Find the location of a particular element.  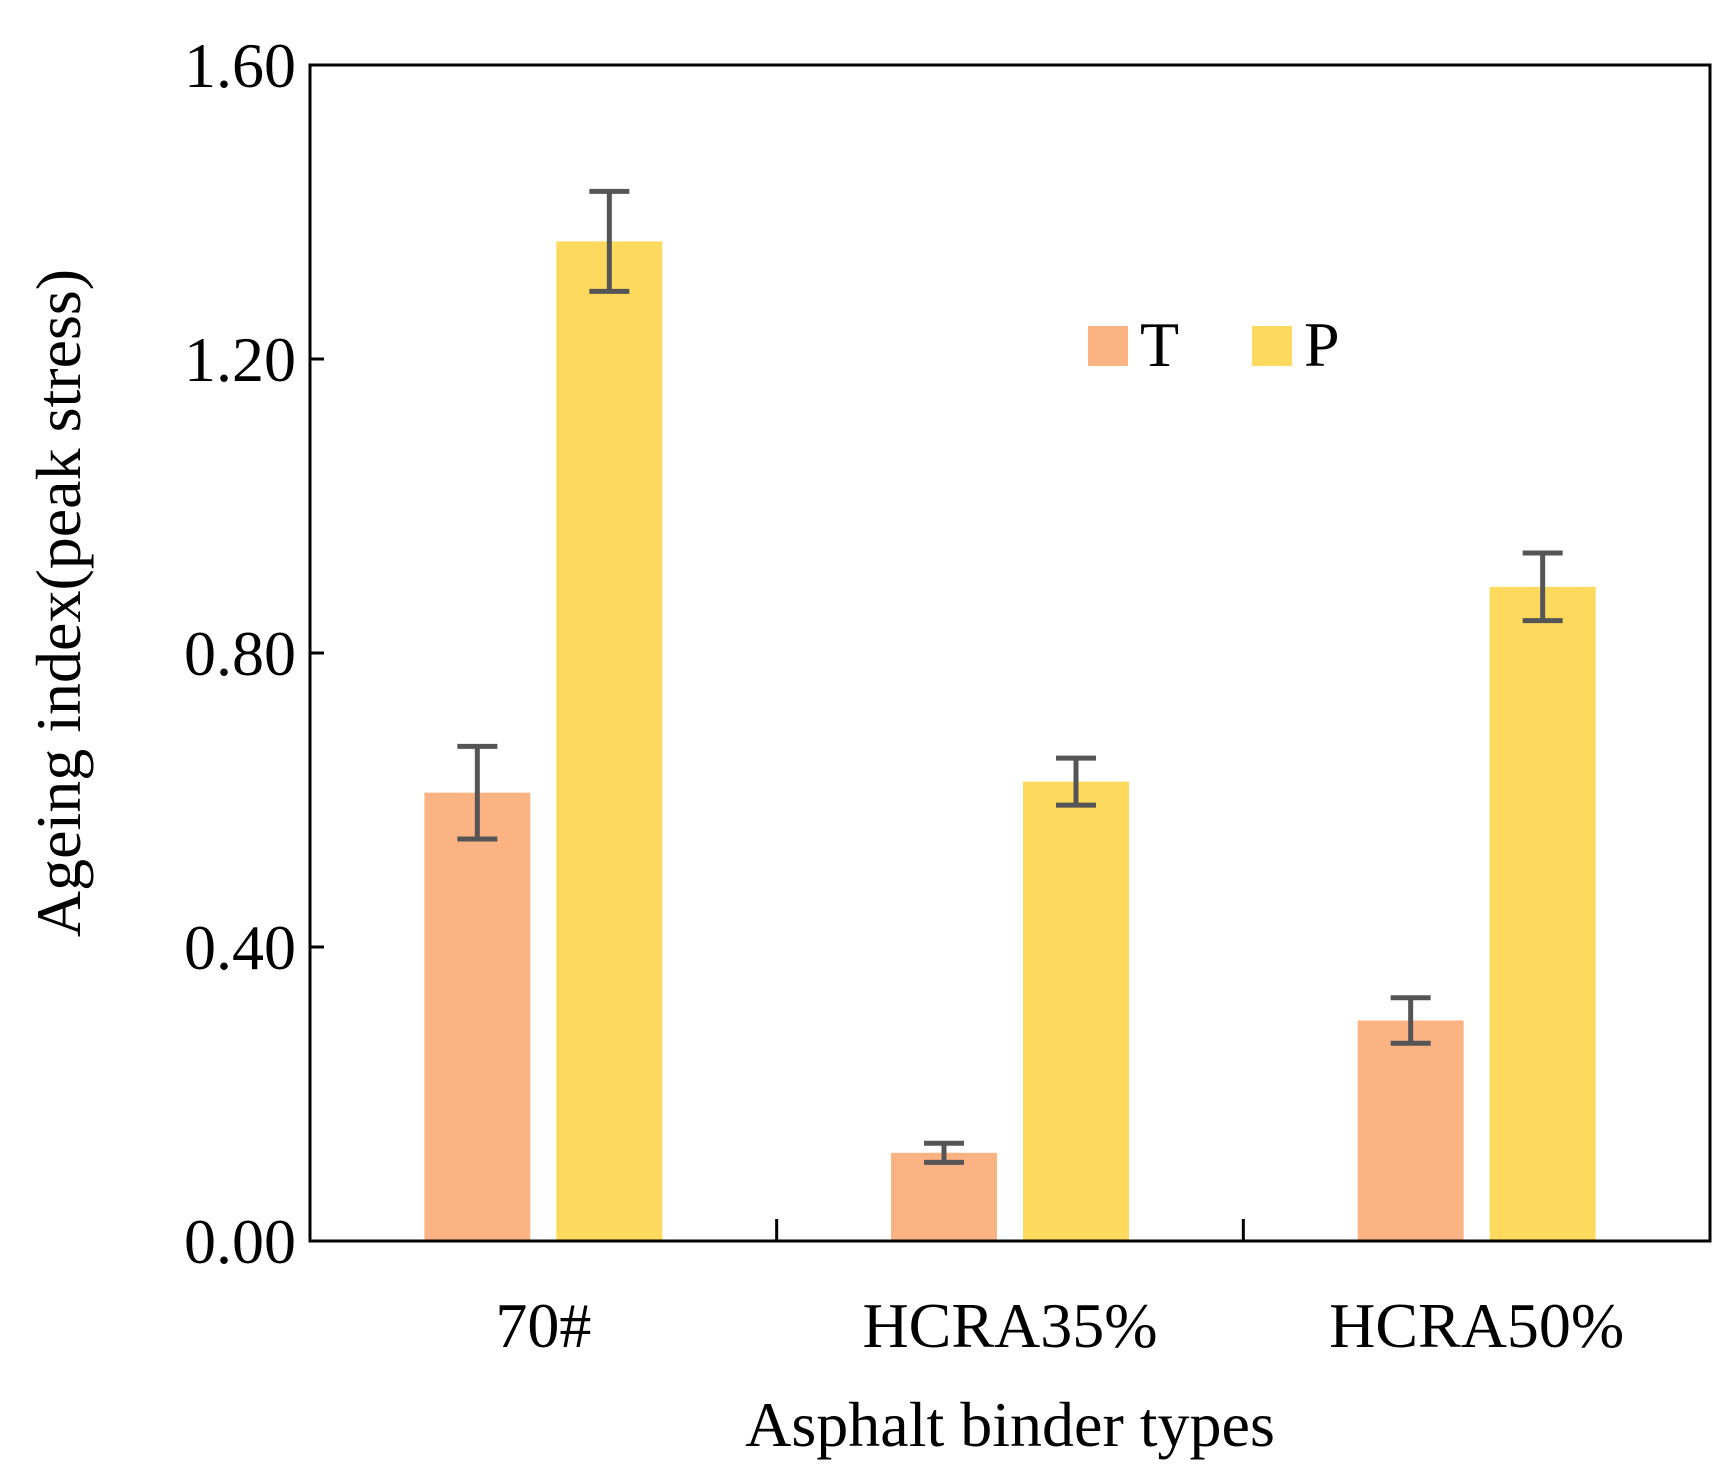

x-category-labels: 70# HCRA35% HCRA50% is located at coordinates (1059, 1325).